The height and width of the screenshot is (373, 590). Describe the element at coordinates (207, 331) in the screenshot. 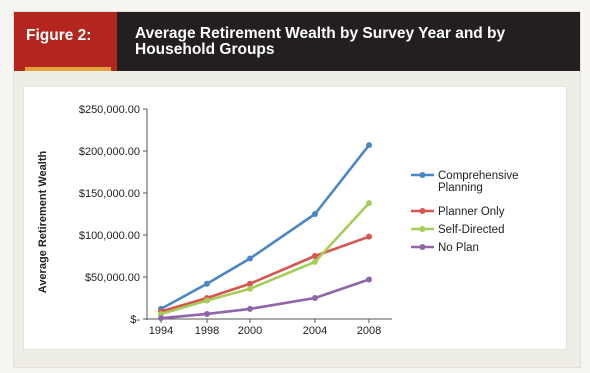

I see `x-tick-label: 1998` at that location.